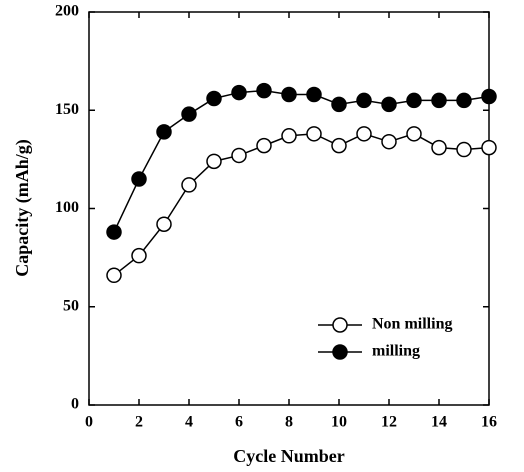 The width and height of the screenshot is (524, 472). What do you see at coordinates (239, 422) in the screenshot?
I see `x-tick-label: 6` at bounding box center [239, 422].